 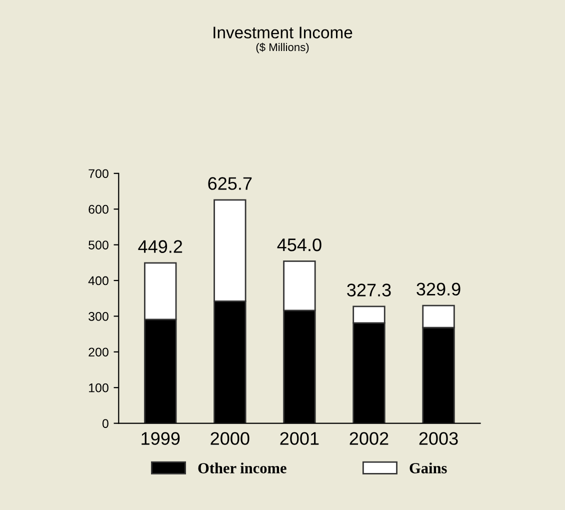 I want to click on total-label: 329.9, so click(x=438, y=289).